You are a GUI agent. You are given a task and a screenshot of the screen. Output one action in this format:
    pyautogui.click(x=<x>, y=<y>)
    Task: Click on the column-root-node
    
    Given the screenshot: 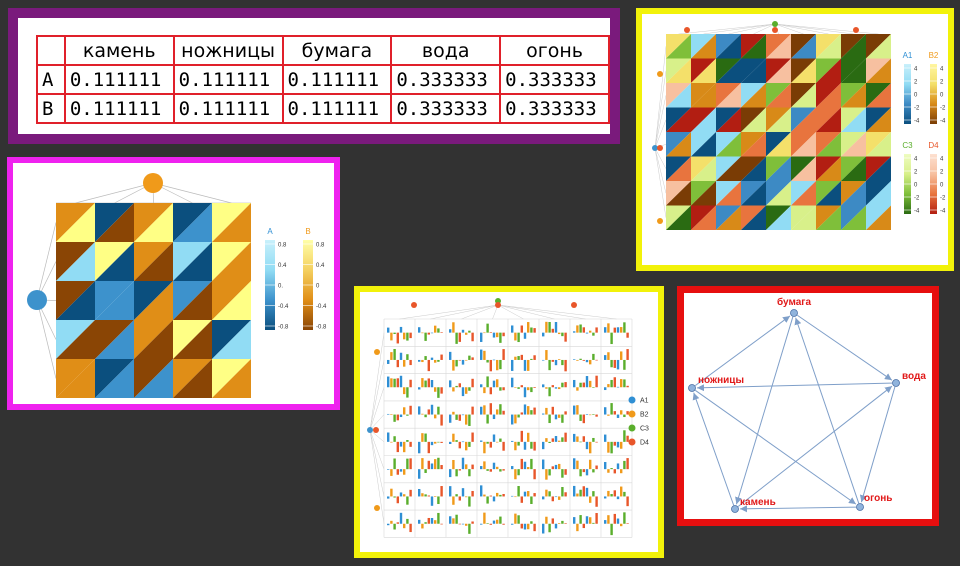 What is the action you would take?
    pyautogui.click(x=153, y=183)
    